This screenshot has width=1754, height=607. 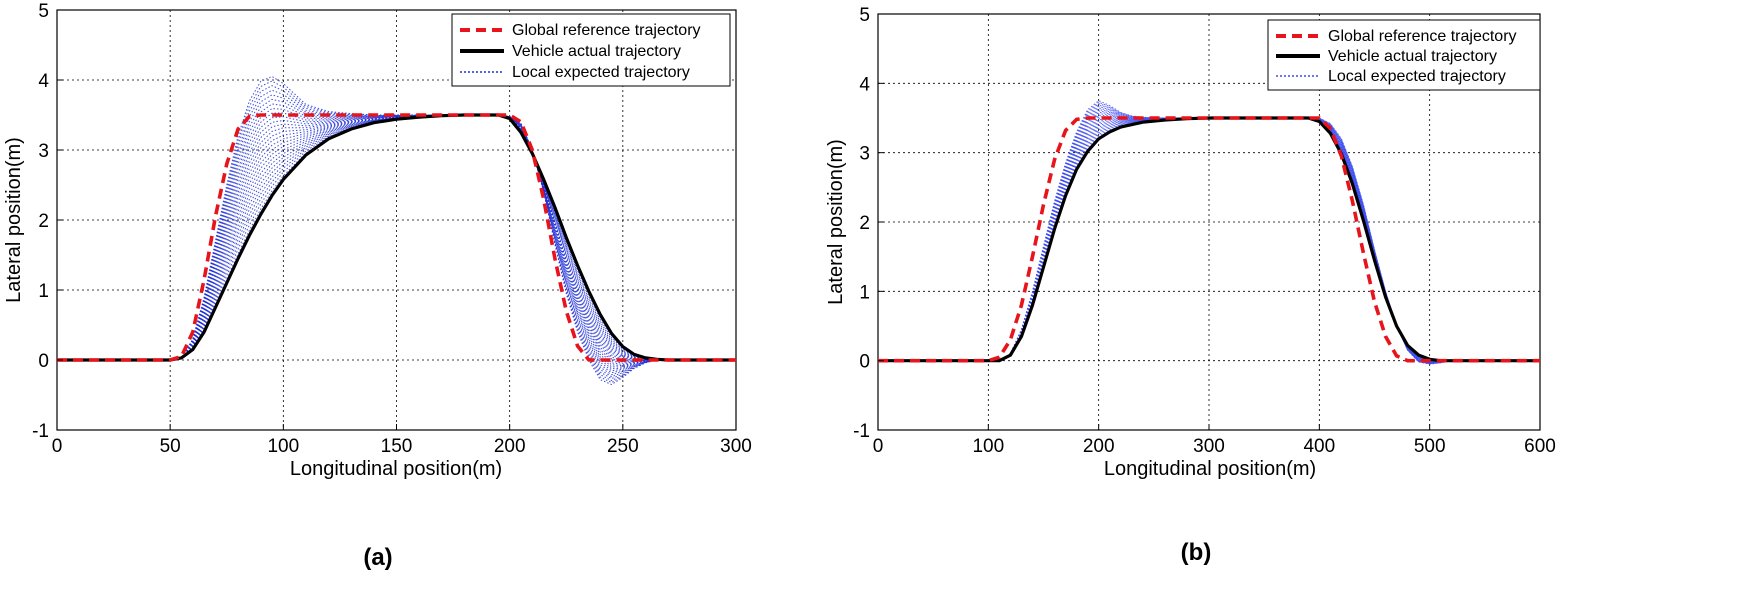 I want to click on y-axis-label-a: Lateral position(m), so click(x=14, y=220).